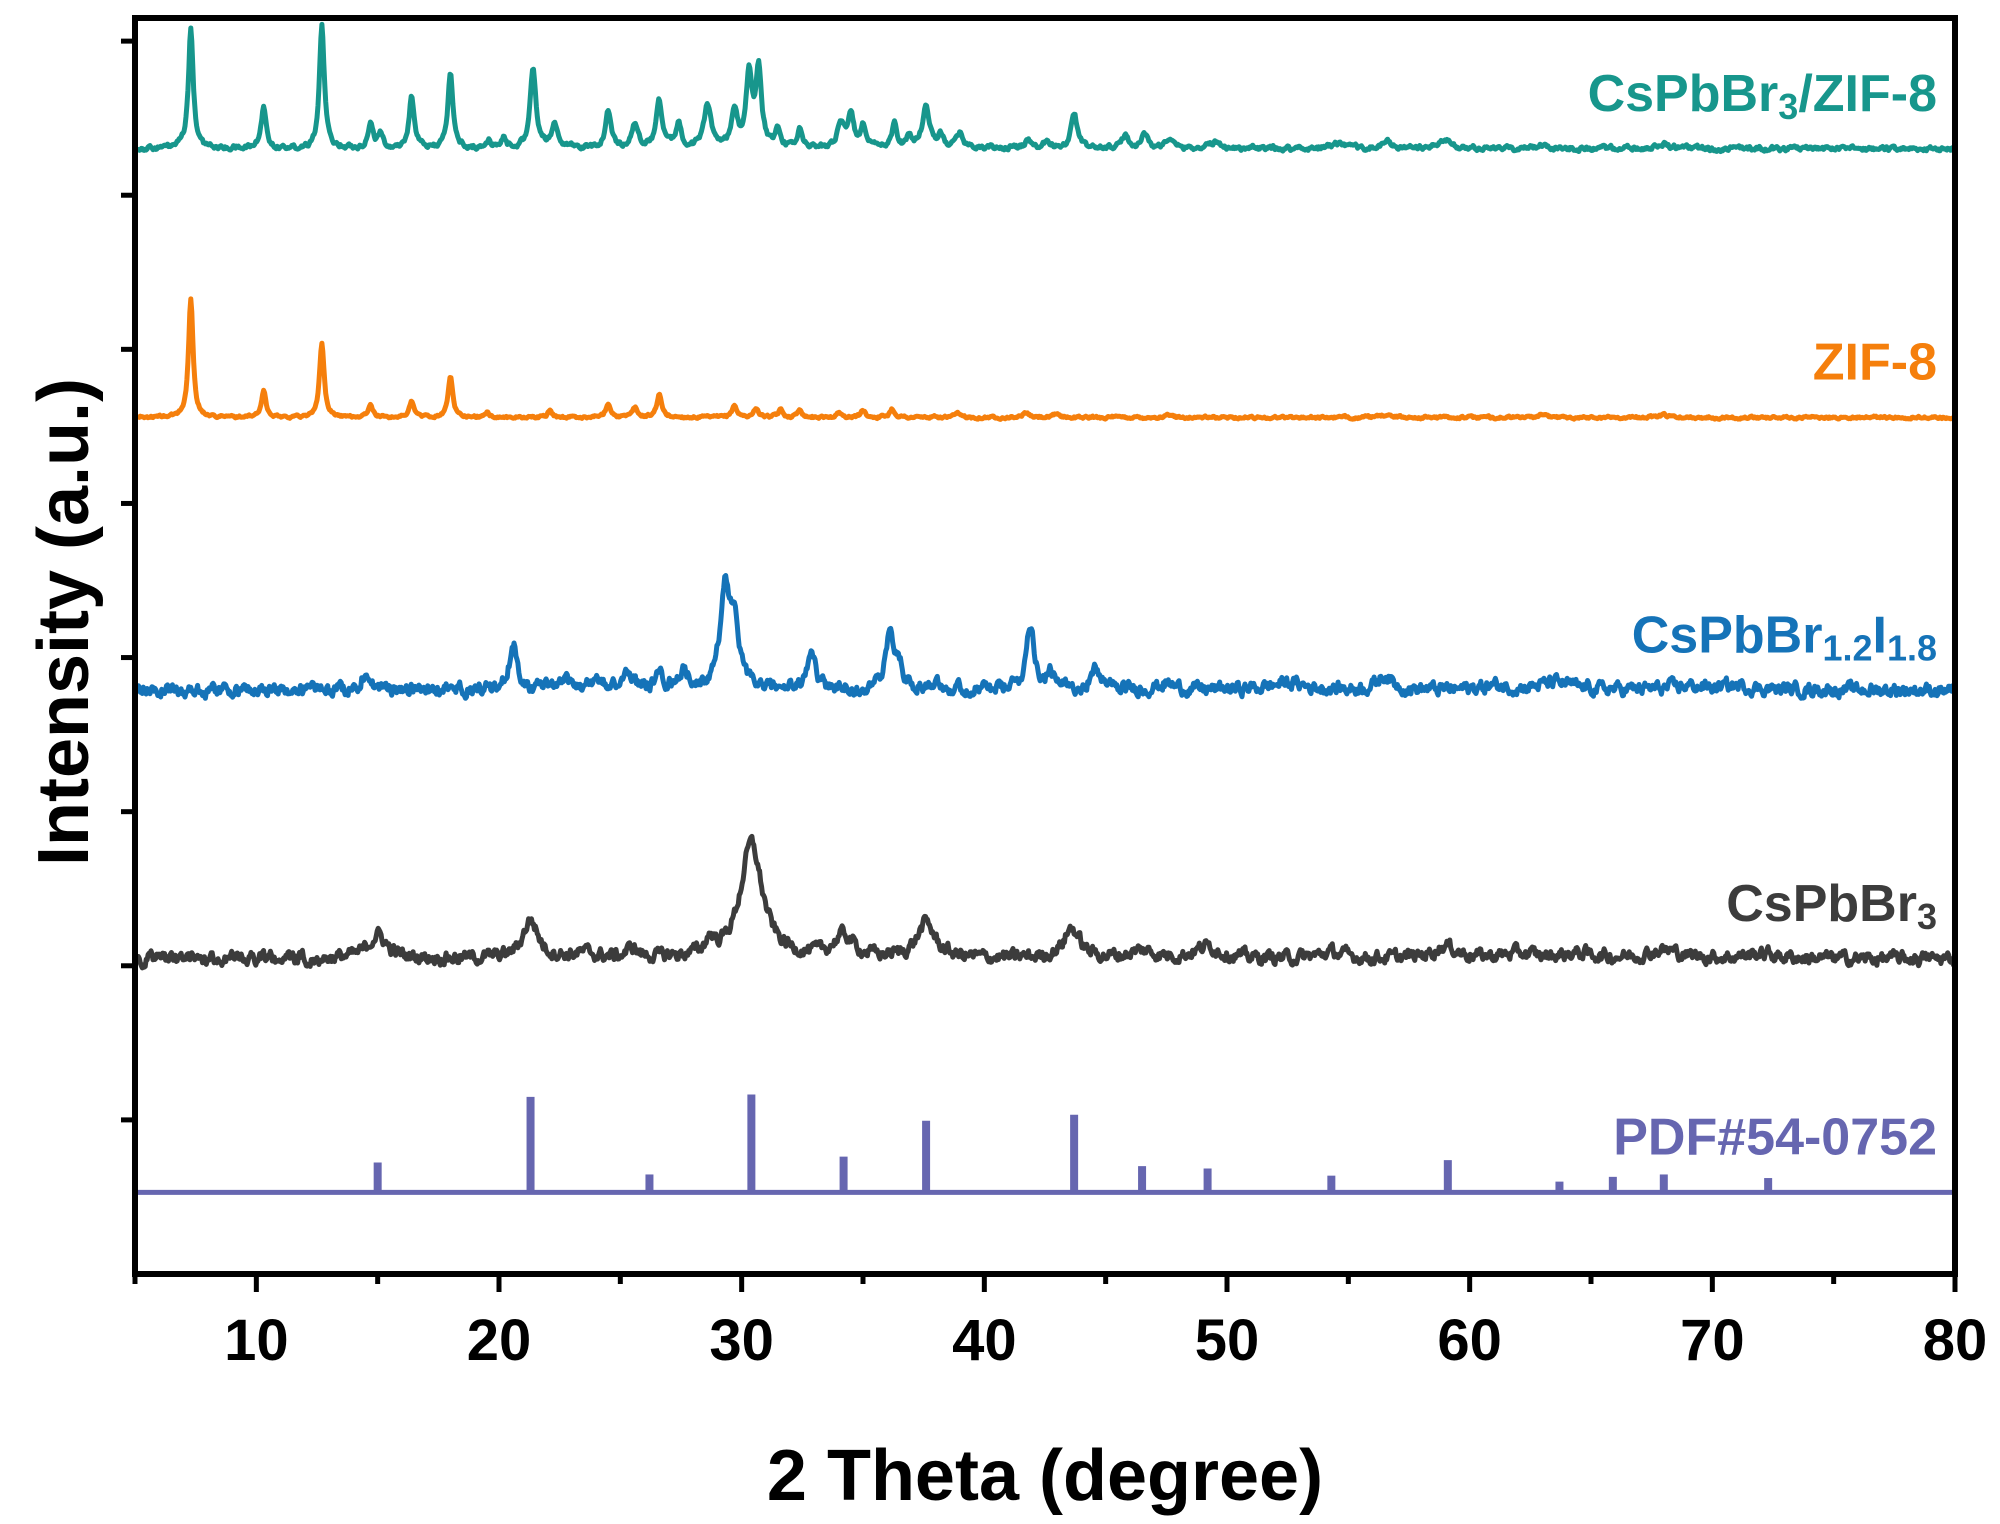 This screenshot has height=1524, width=2000. What do you see at coordinates (256, 1340) in the screenshot?
I see `x-tick-label: 10` at bounding box center [256, 1340].